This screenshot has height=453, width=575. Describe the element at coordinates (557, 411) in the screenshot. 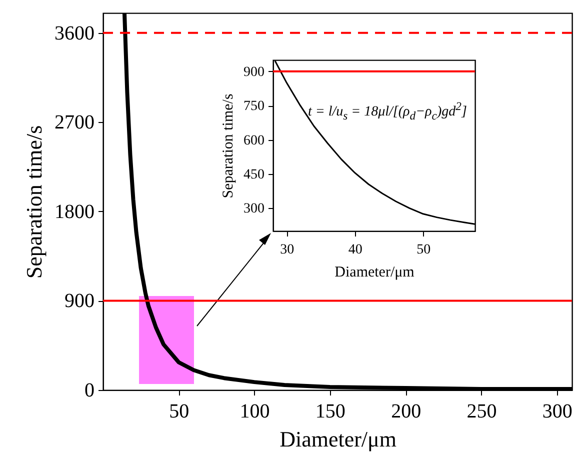

I see `x-tick-label: 300` at that location.